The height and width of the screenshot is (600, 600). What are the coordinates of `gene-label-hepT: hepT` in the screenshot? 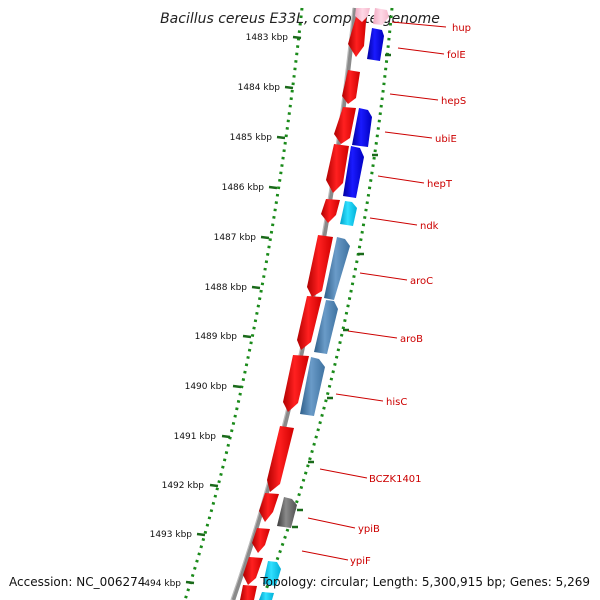 It's located at (440, 184).